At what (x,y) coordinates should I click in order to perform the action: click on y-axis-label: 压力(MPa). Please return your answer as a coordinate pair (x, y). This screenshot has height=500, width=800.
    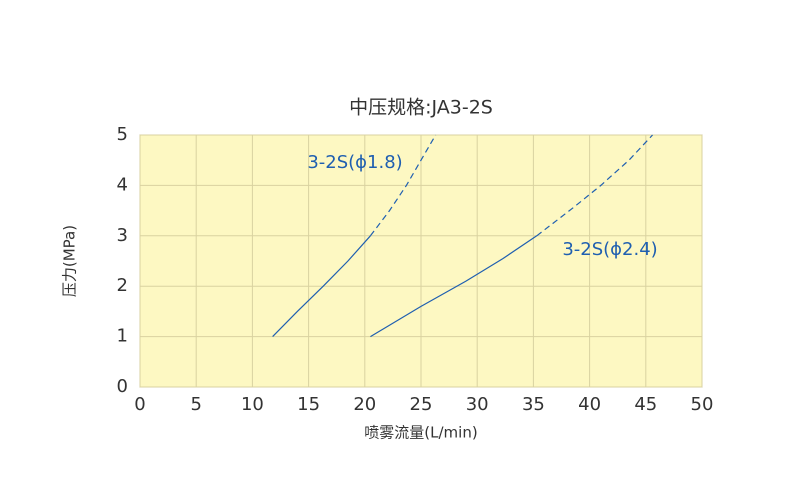
    Looking at the image, I should click on (70, 261).